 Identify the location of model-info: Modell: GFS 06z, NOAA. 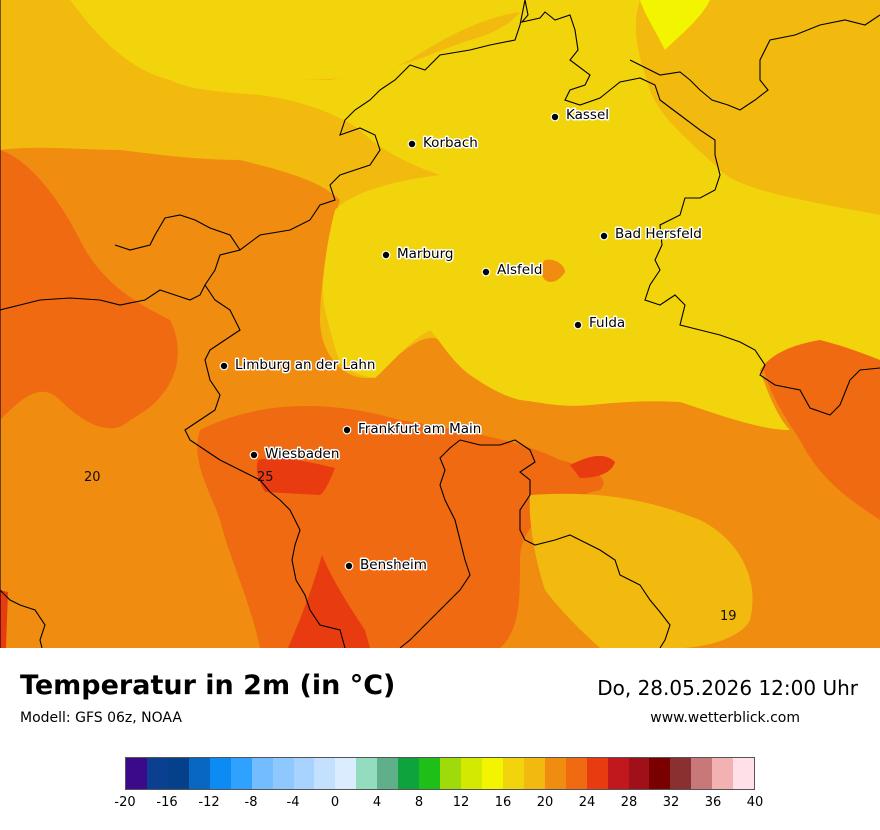
(101, 718).